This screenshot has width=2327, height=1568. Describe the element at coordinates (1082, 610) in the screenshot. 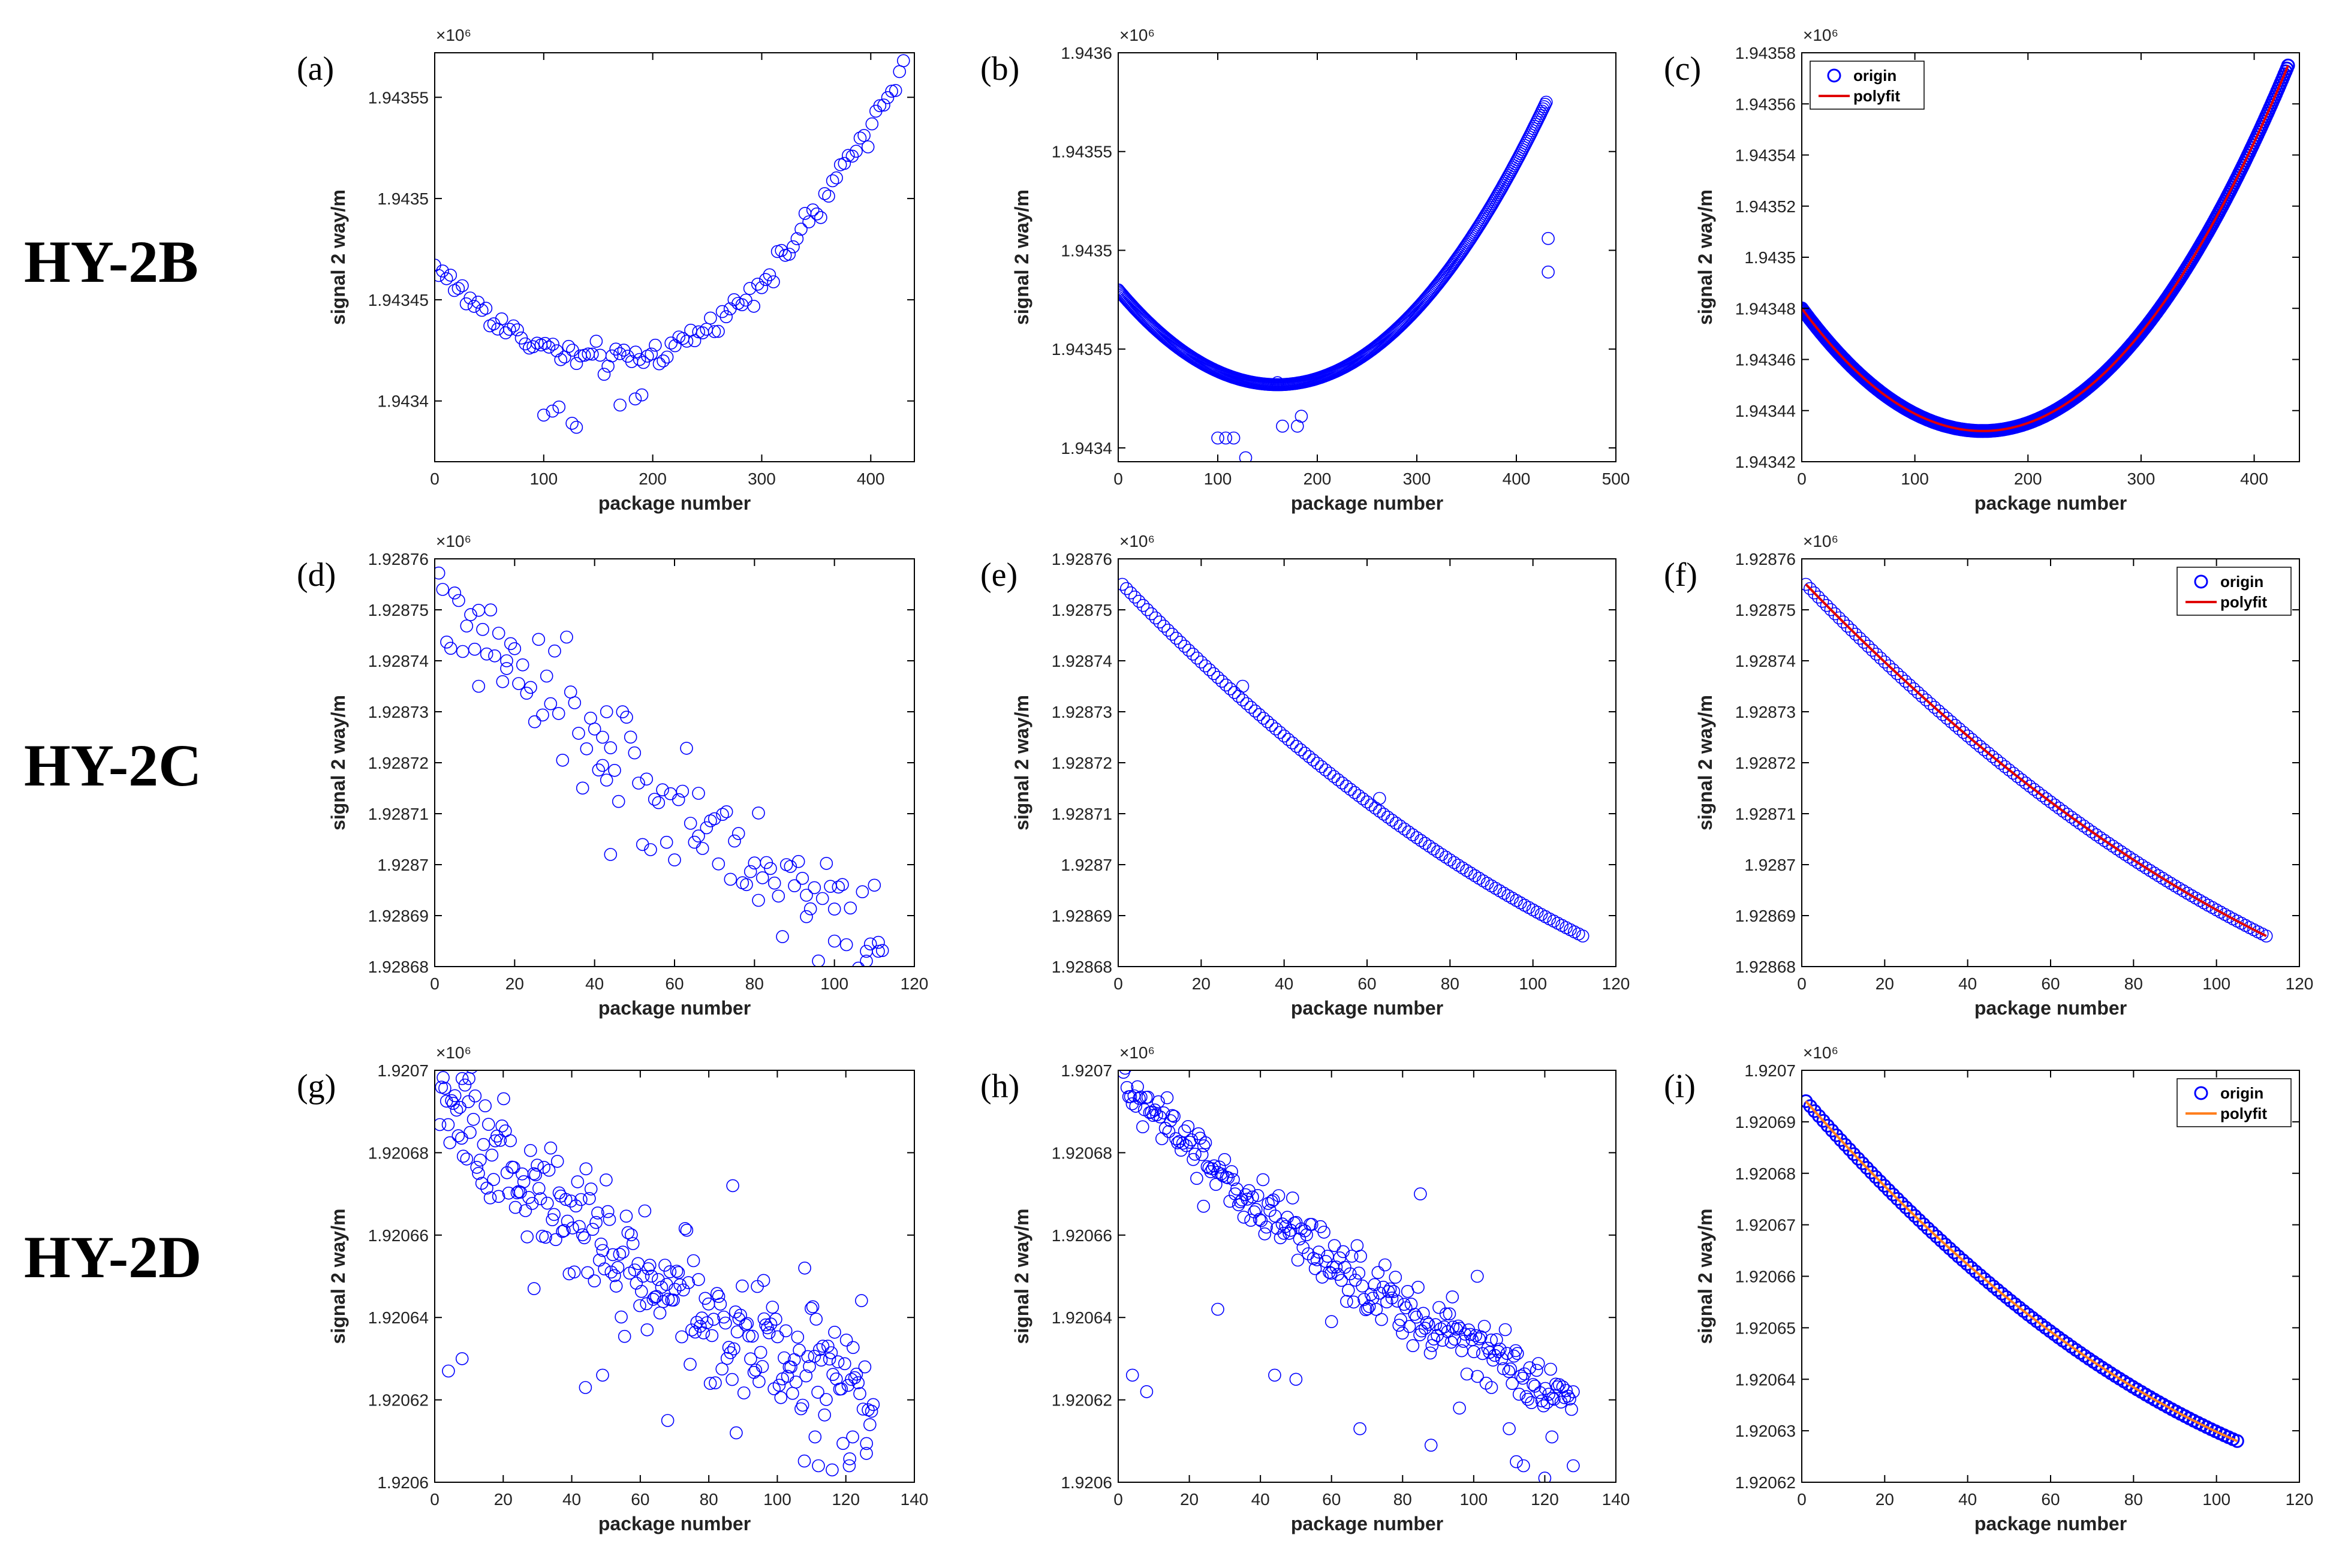

I see `y-tick-label: 1.92875` at that location.